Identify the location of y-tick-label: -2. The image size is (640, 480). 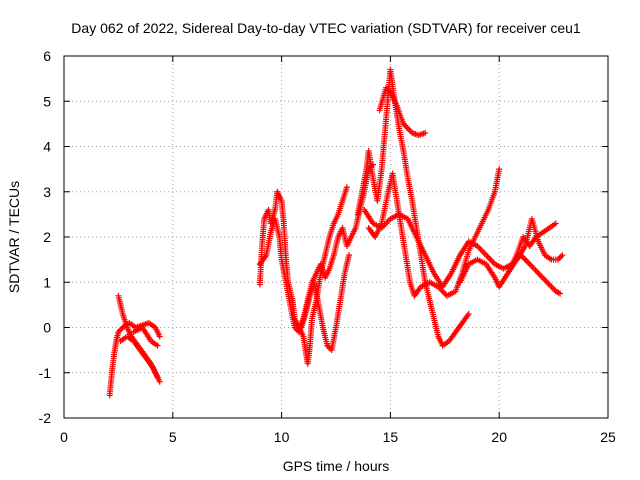
(45, 418).